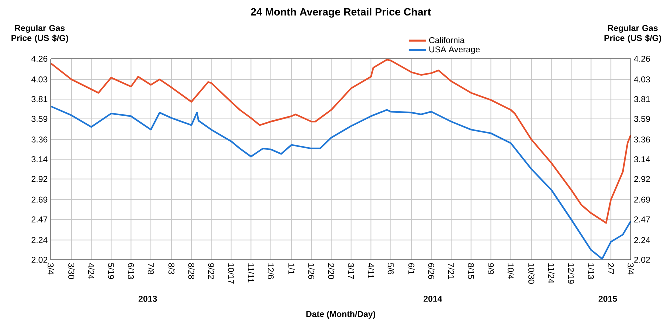  I want to click on y-tick-label: 2.69, so click(40, 199).